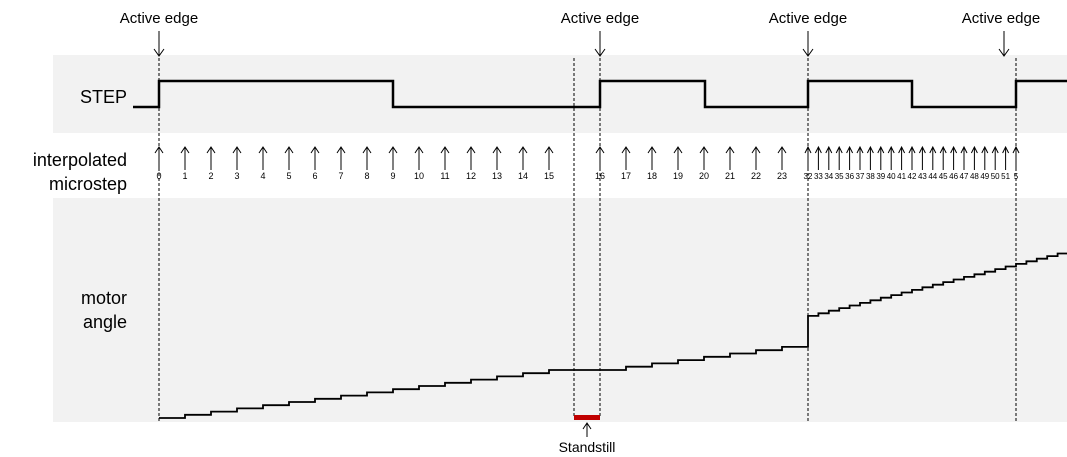 The image size is (1067, 457). I want to click on step-waveform, so click(600, 94).